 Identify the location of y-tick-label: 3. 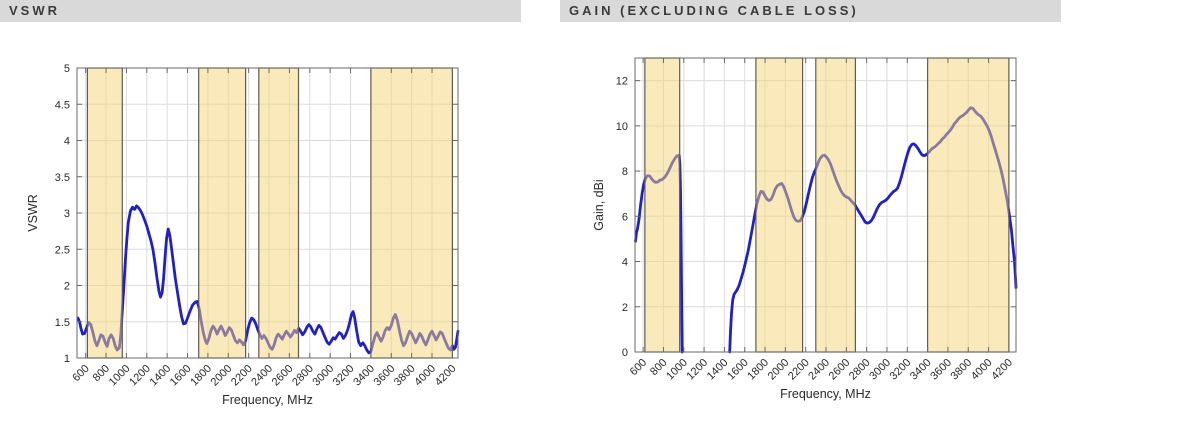
(67, 214).